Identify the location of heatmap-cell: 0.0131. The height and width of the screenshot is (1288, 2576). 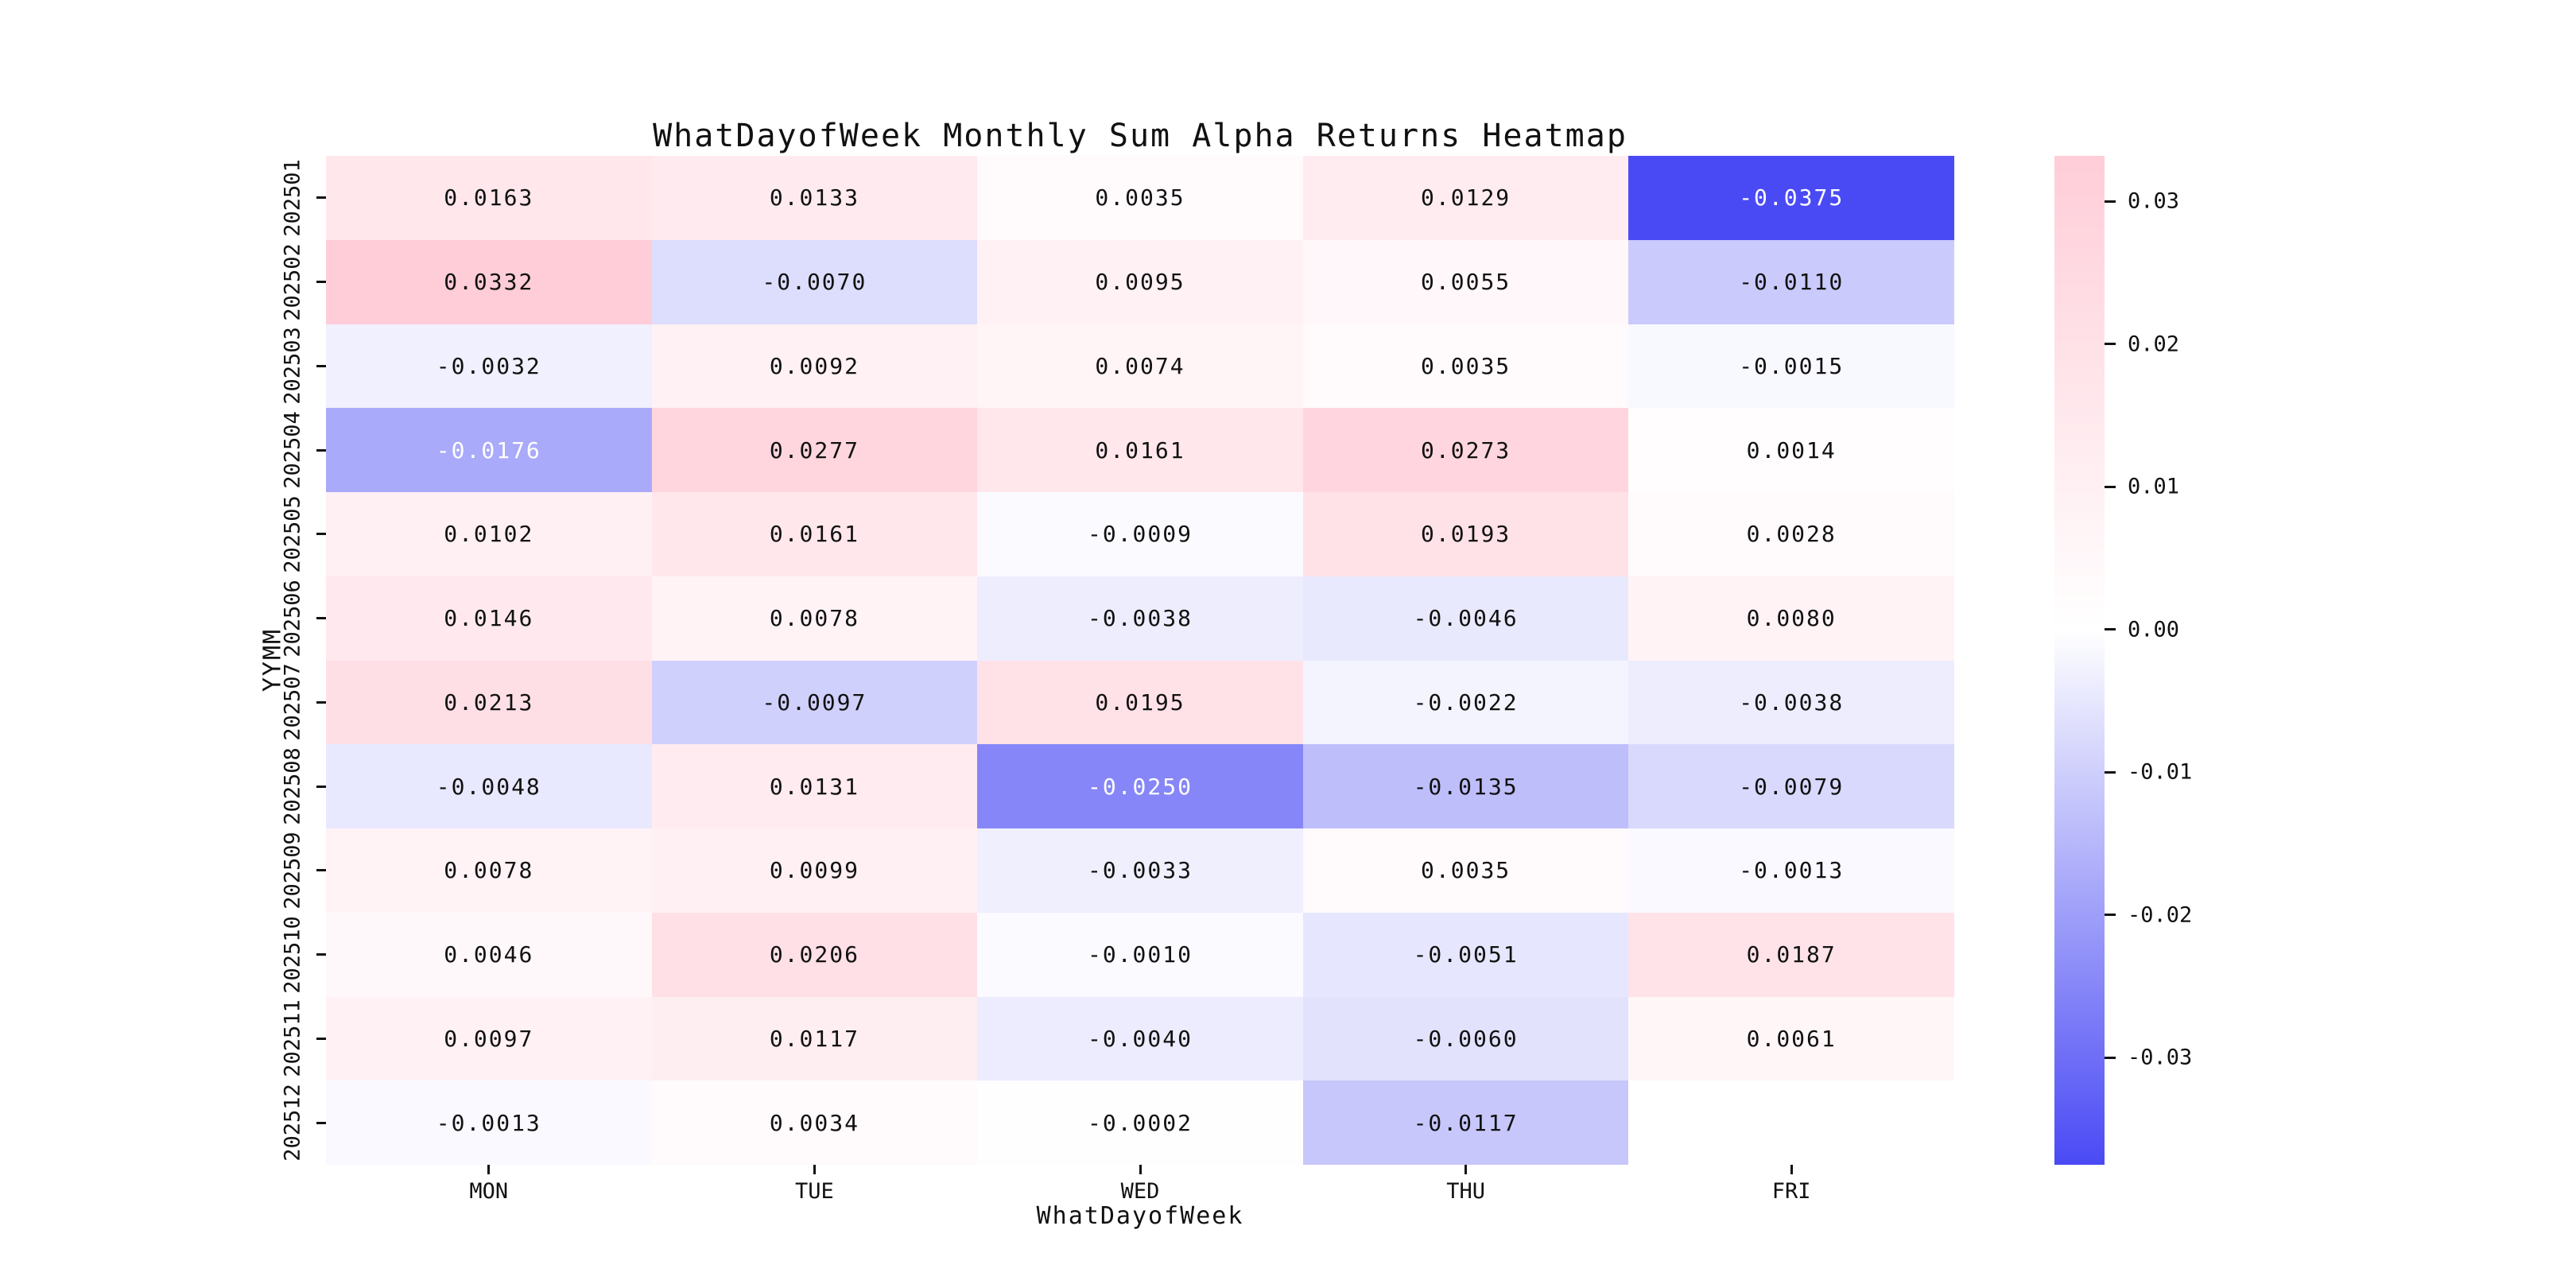
(814, 786).